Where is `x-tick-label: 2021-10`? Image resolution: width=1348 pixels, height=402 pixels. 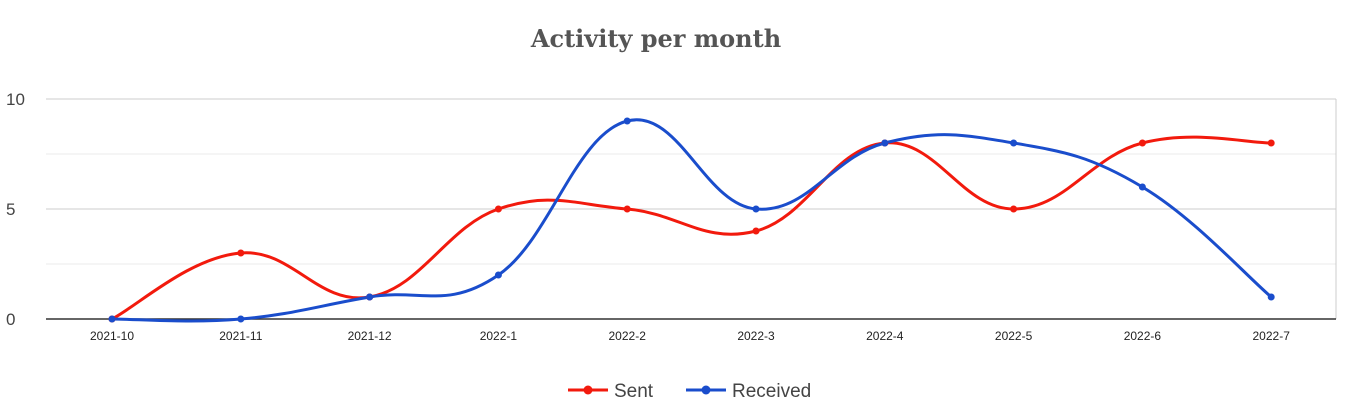 x-tick-label: 2021-10 is located at coordinates (112, 336).